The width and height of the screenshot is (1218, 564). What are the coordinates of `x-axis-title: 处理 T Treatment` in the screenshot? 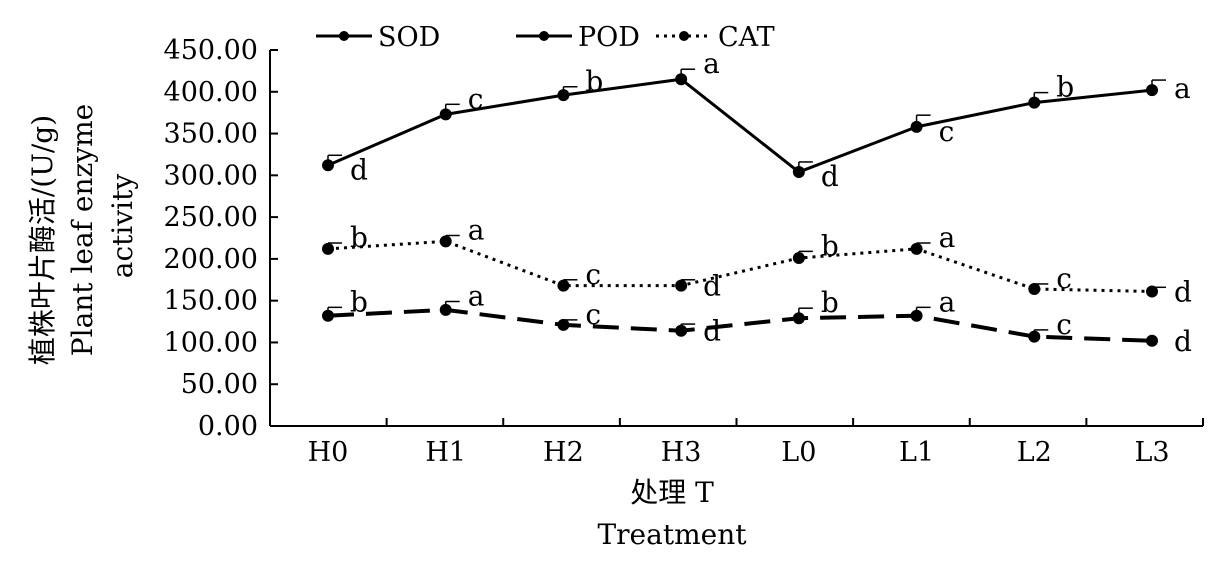 It's located at (673, 513).